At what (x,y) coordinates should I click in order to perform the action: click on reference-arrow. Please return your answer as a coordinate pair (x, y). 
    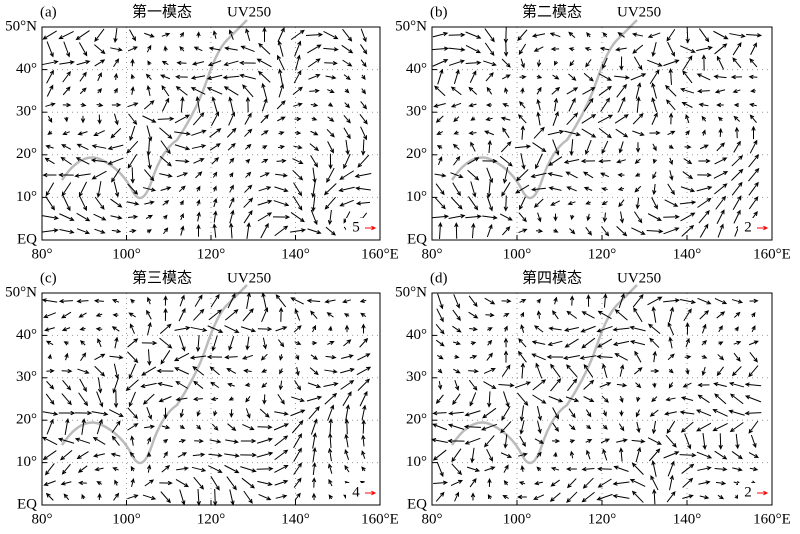
    Looking at the image, I should click on (371, 493).